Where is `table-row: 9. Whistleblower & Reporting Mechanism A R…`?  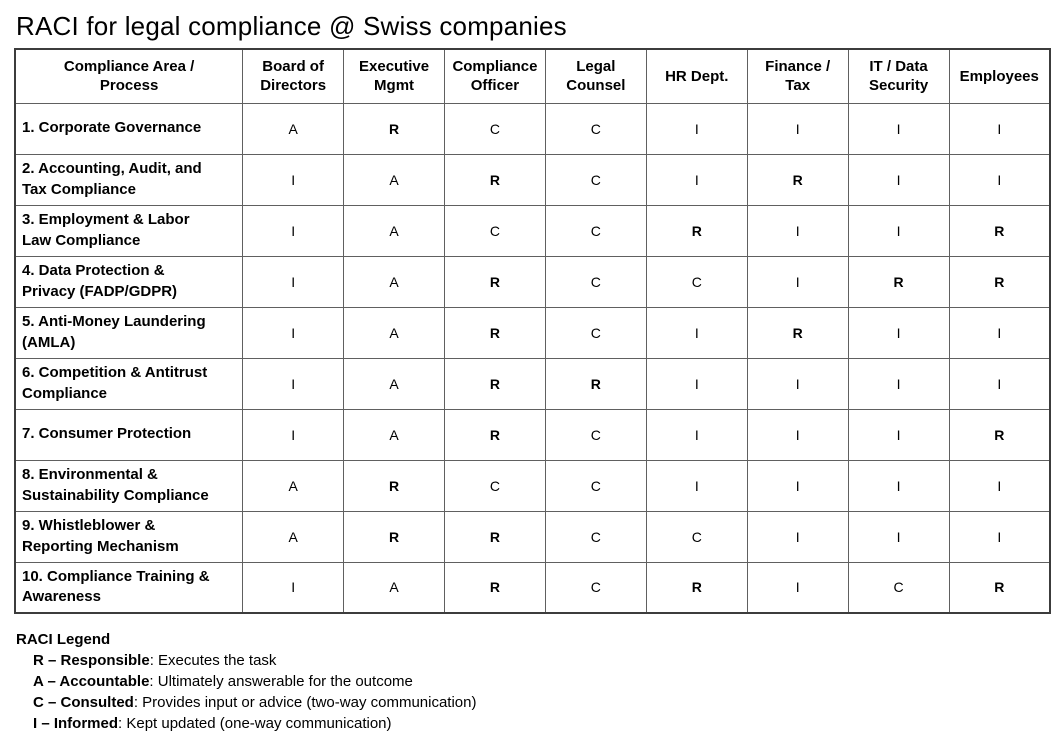
table-row: 9. Whistleblower & Reporting Mechanism A R… is located at coordinates (532, 536).